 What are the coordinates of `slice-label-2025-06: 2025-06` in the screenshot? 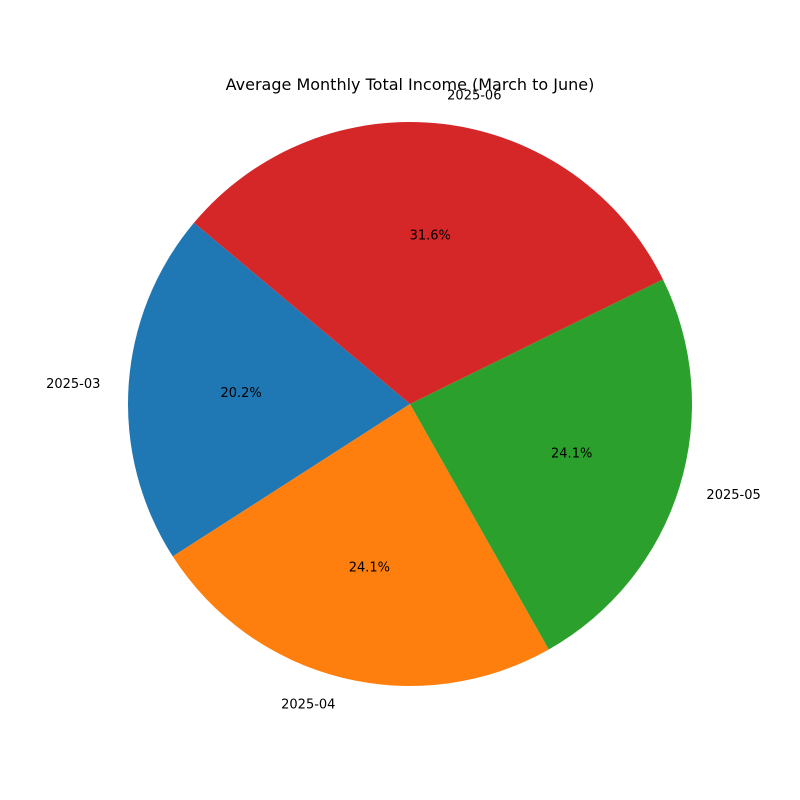 It's located at (474, 96).